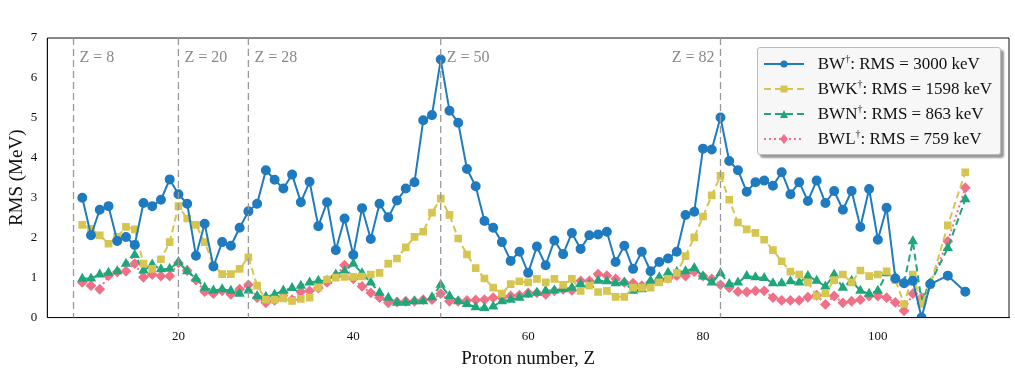 Image resolution: width=1015 pixels, height=386 pixels. I want to click on ref-line-label: Z = 82, so click(693, 57).